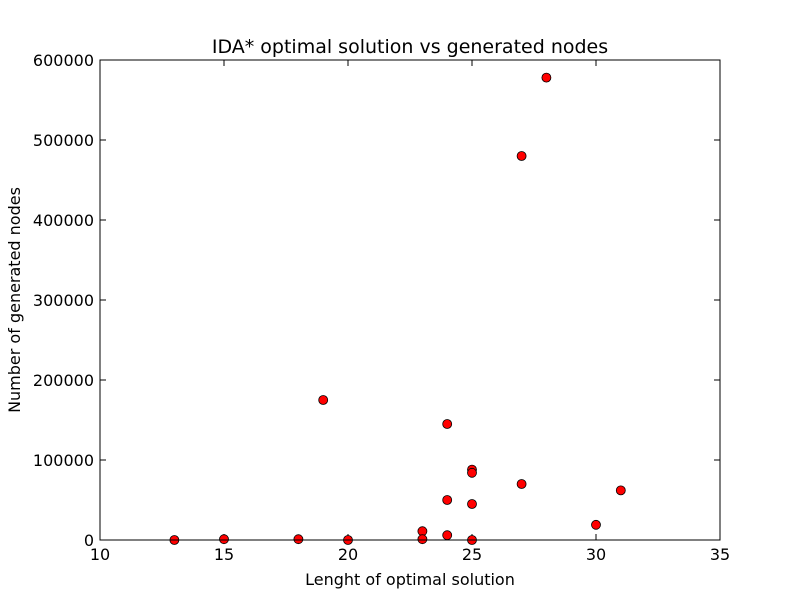 The width and height of the screenshot is (800, 600). I want to click on y-tick-label: 100000, so click(63, 460).